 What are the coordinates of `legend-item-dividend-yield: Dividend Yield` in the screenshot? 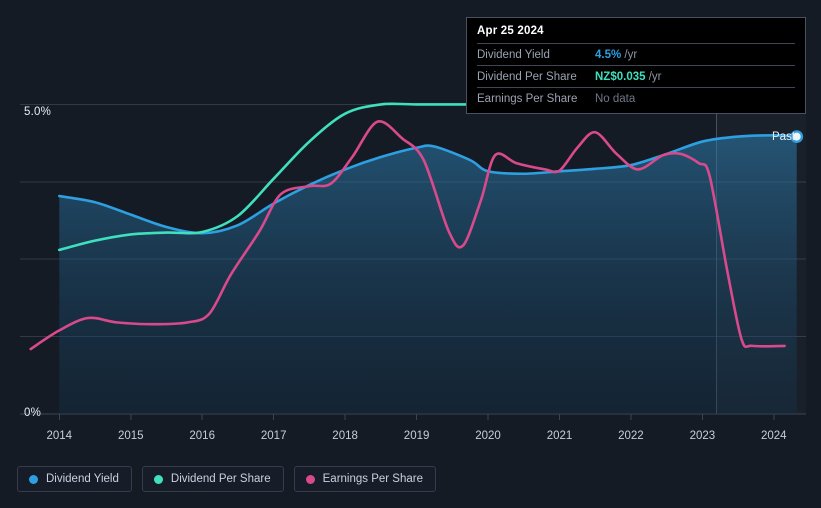 It's located at (74, 479).